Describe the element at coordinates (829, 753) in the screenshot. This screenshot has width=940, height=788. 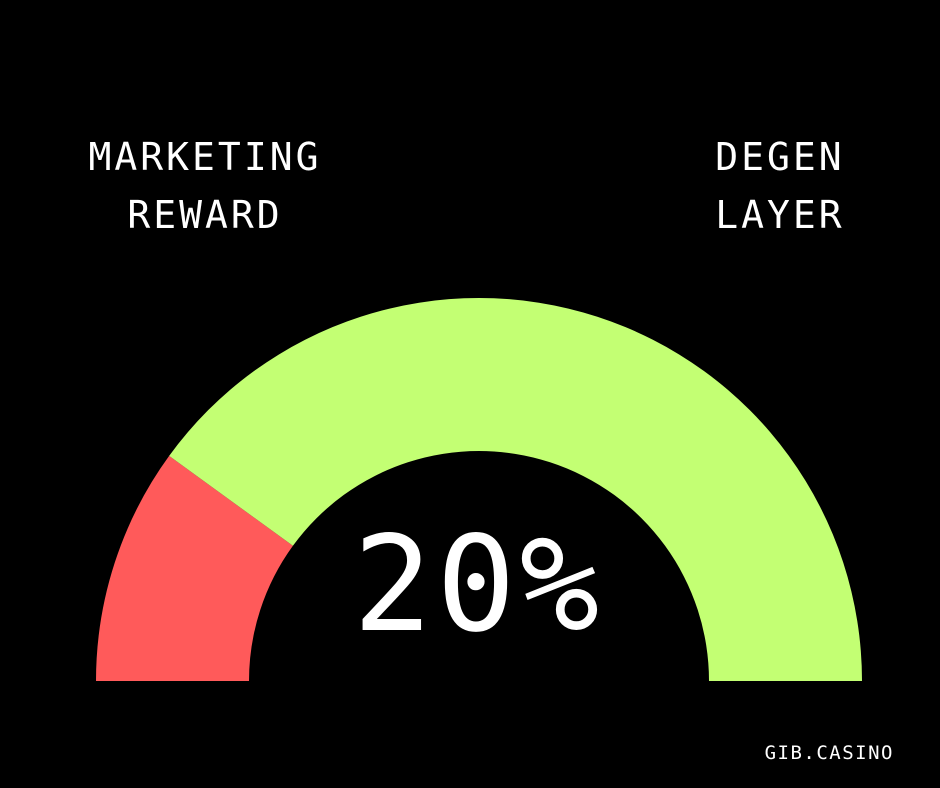
I see `brand-label: GIB.CASINO` at that location.